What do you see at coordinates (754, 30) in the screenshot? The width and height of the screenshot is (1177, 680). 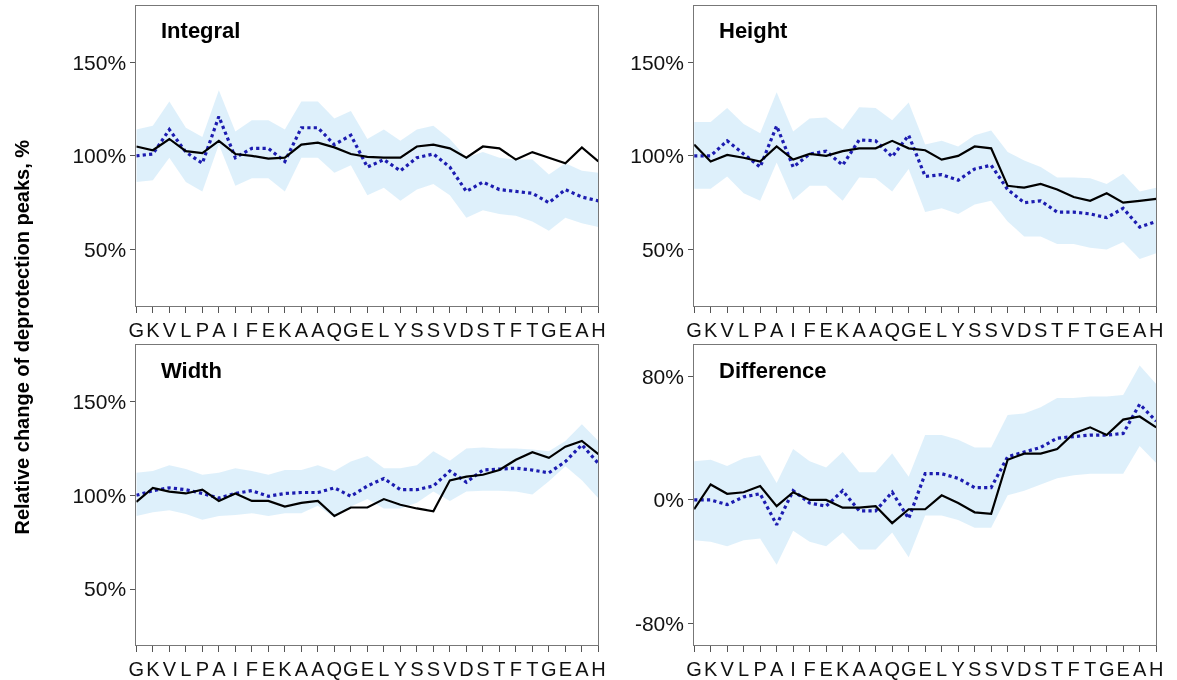 I see `text: Height` at bounding box center [754, 30].